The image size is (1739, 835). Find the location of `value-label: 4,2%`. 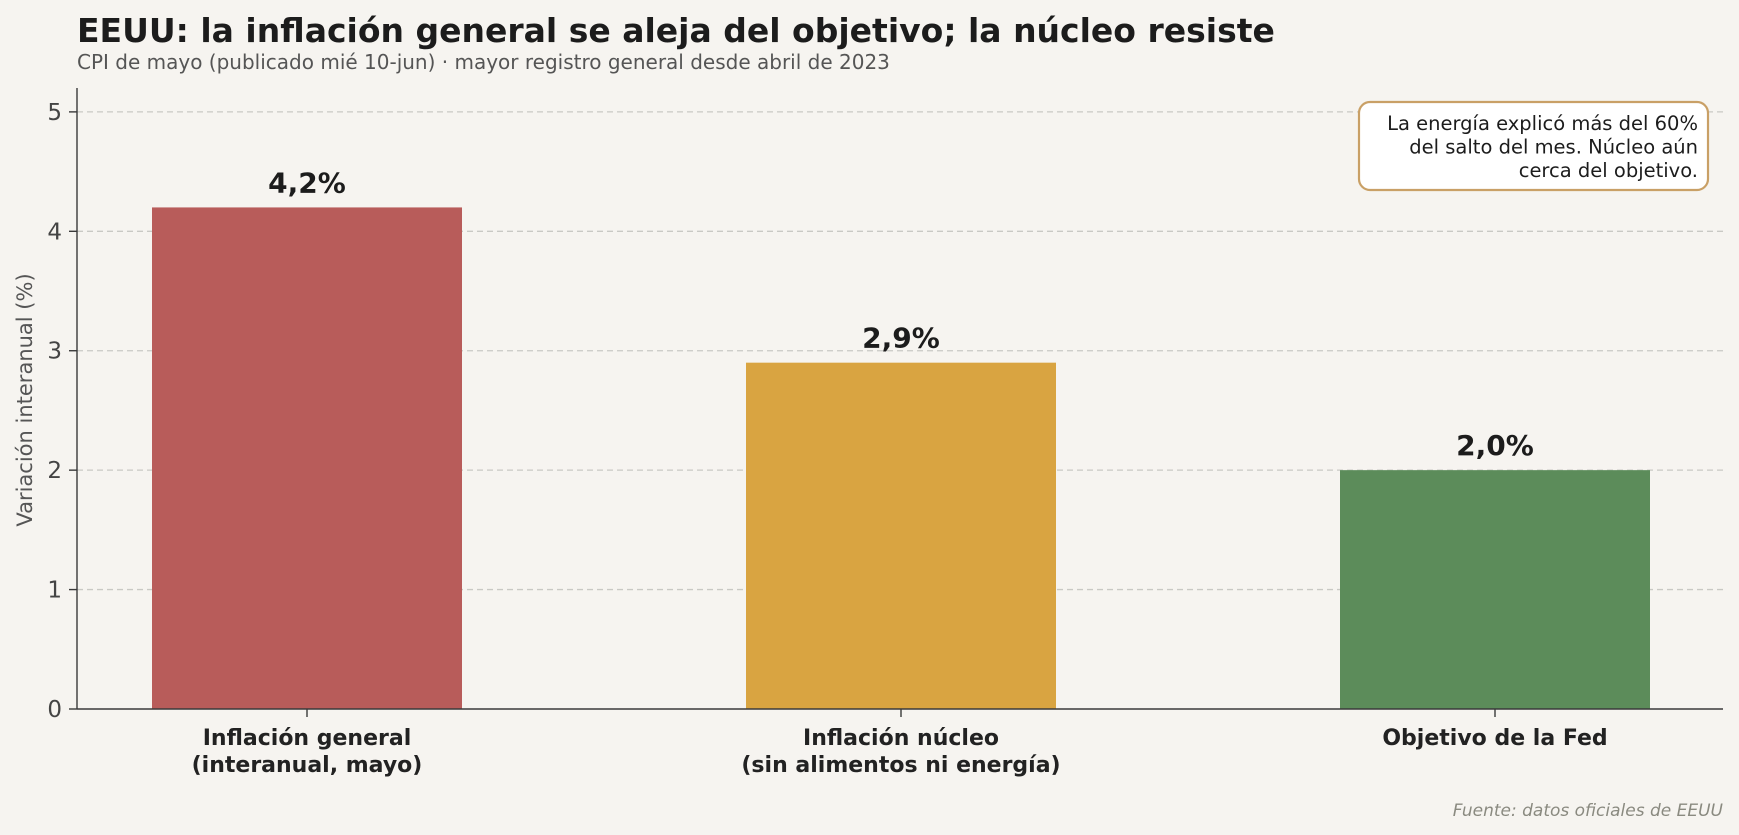

value-label: 4,2% is located at coordinates (307, 182).